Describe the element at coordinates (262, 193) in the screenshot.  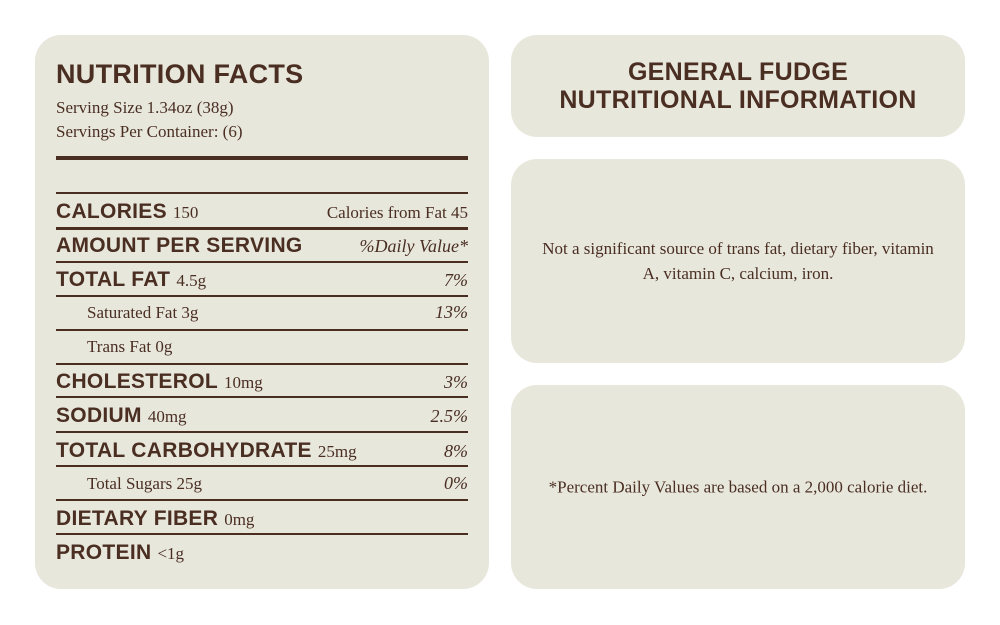
I see `divider` at that location.